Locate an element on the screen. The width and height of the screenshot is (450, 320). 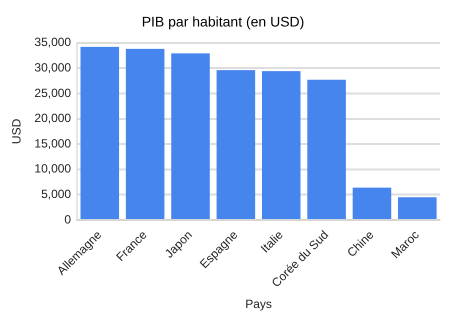
x-tick-label: Italie is located at coordinates (272, 241).